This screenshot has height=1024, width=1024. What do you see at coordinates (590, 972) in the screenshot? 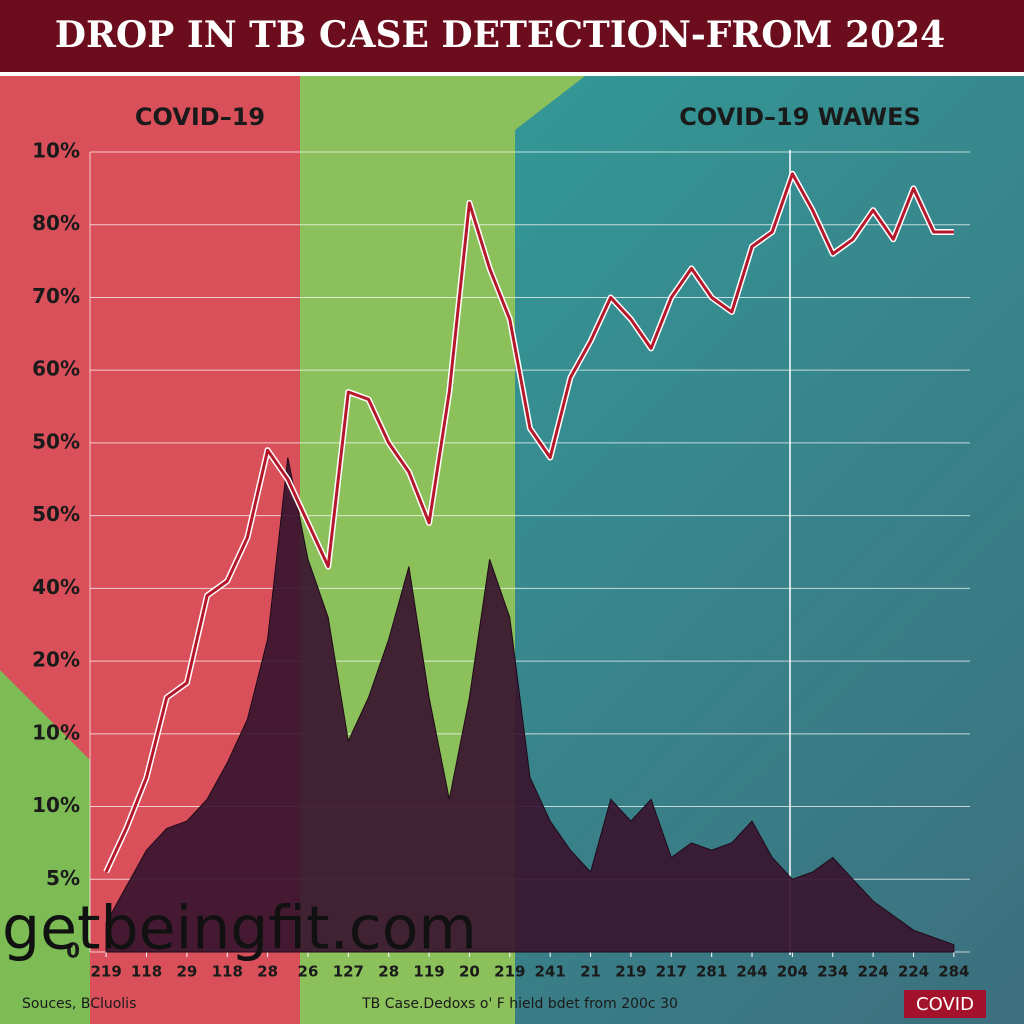
I see `x-tick-label: 21` at bounding box center [590, 972].